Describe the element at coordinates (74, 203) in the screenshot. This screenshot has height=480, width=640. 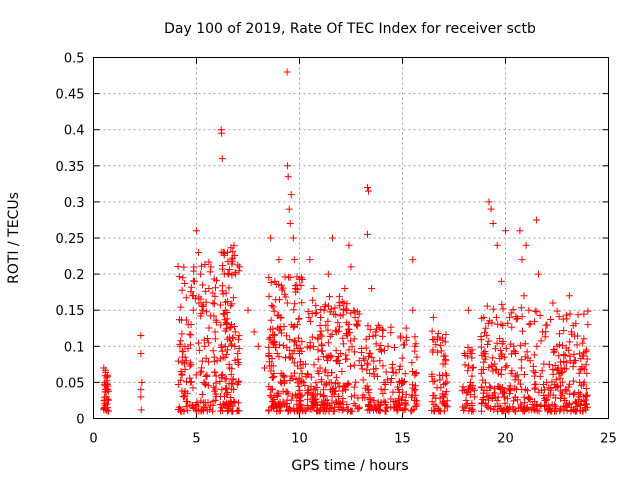
I see `y-tick-label: 0.3` at that location.